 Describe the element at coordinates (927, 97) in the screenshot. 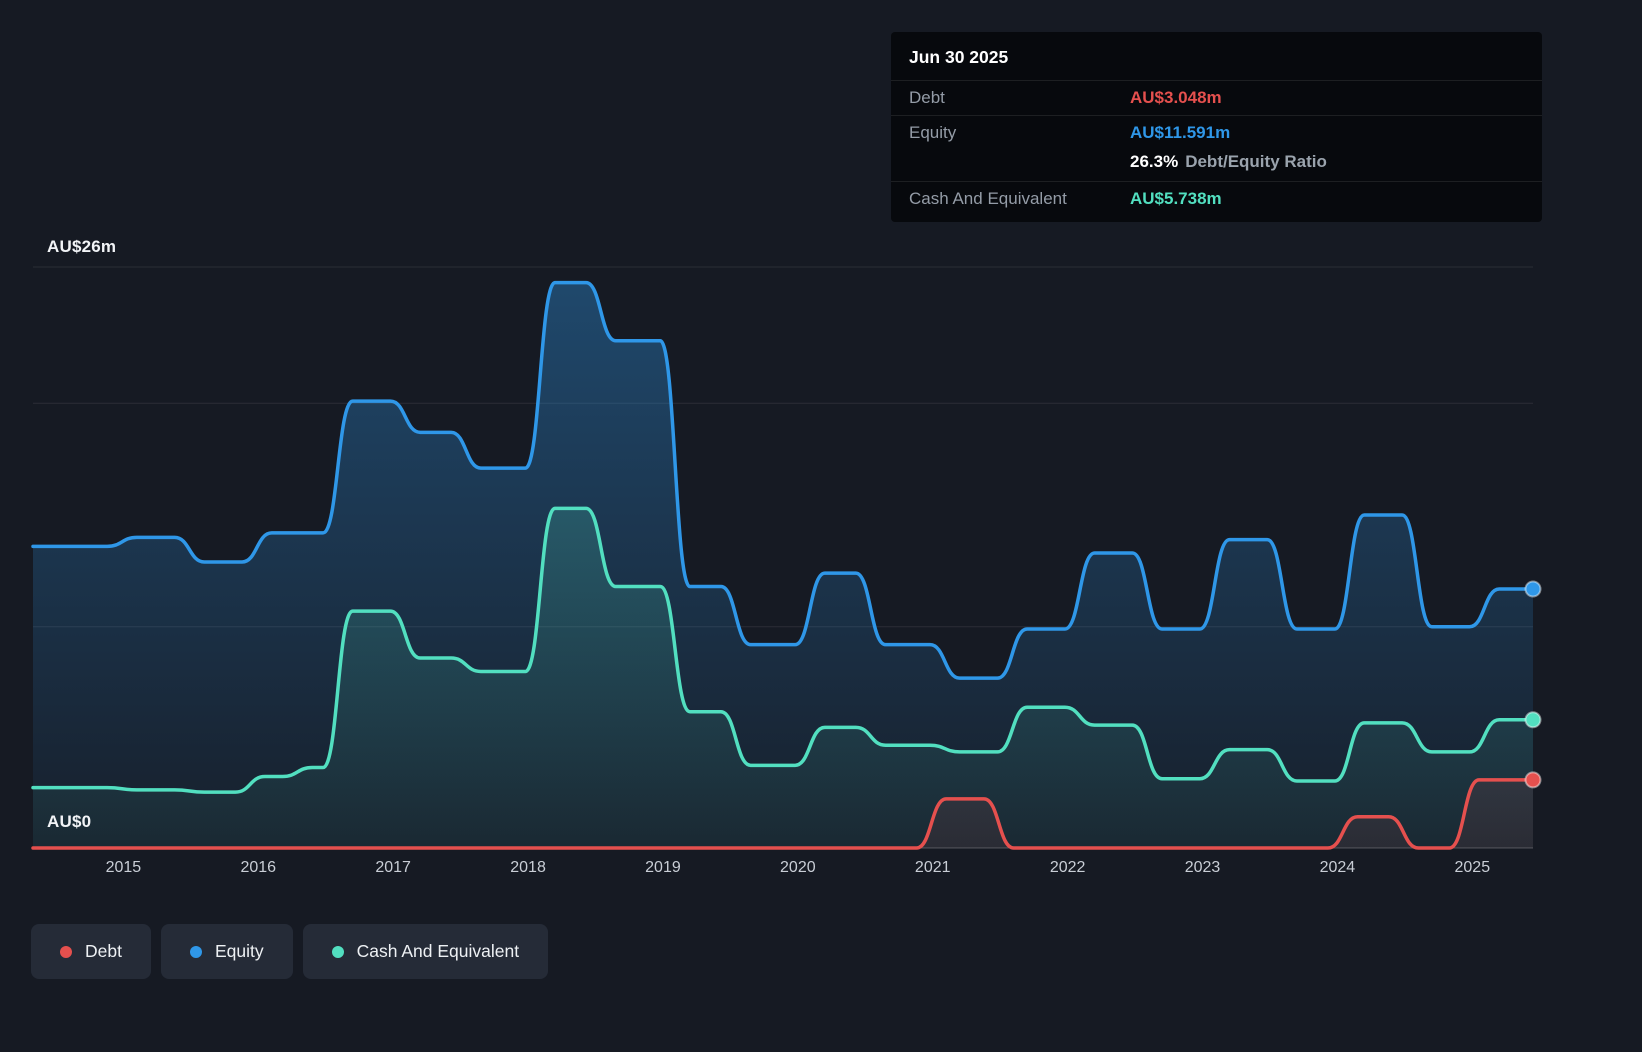

I see `tooltip-debt-label: Debt` at that location.